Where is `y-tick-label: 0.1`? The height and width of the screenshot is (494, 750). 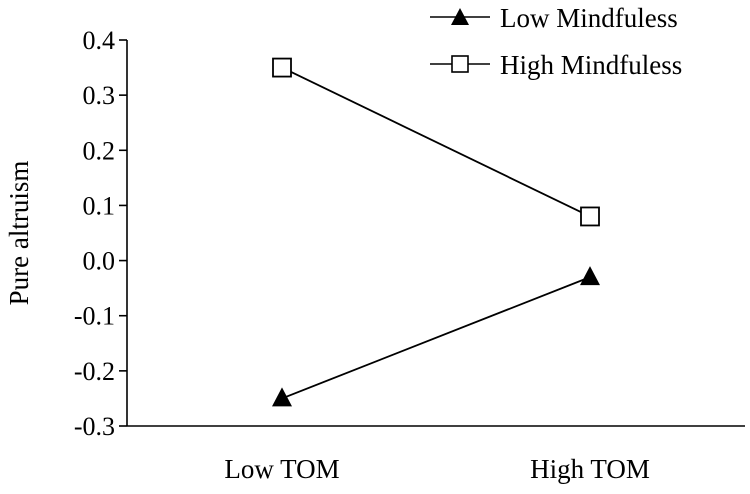
y-tick-label: 0.1 is located at coordinates (99, 205).